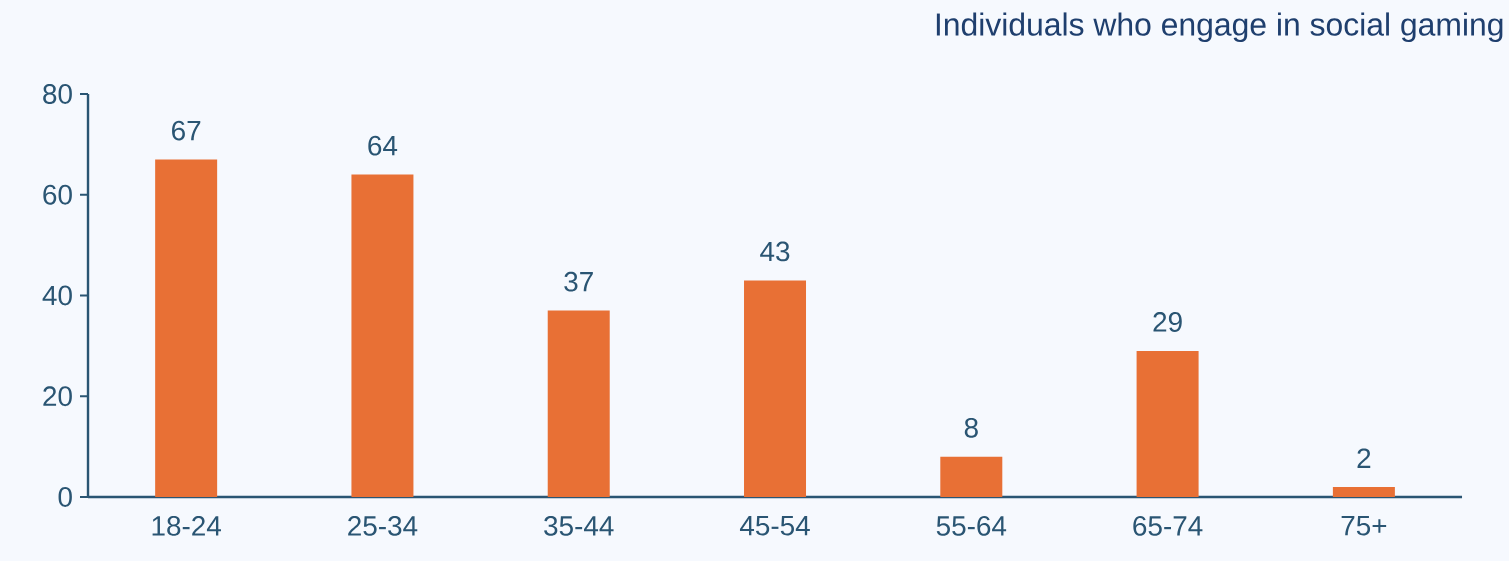 This screenshot has height=561, width=1509. Describe the element at coordinates (971, 427) in the screenshot. I see `data-label: 8` at that location.